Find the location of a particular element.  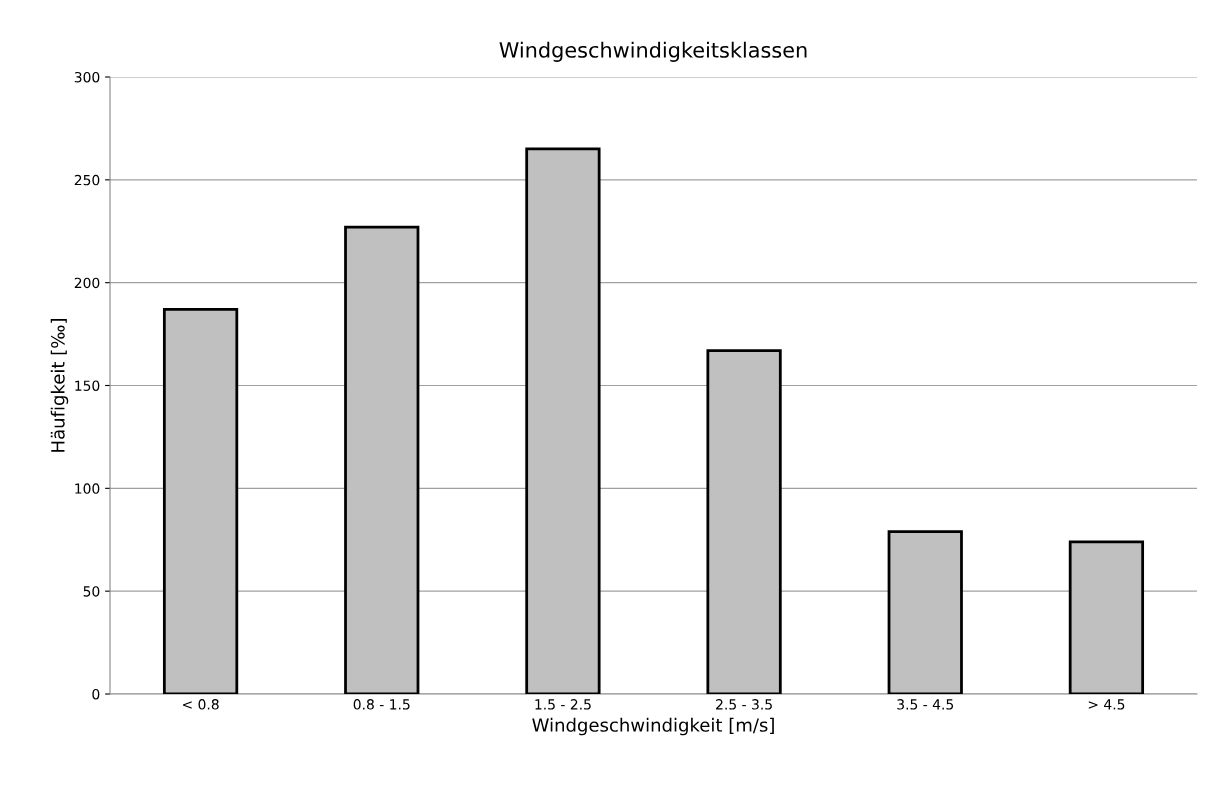

x-axis-title: Windgeschwindigkeit [m/s] is located at coordinates (653, 726).